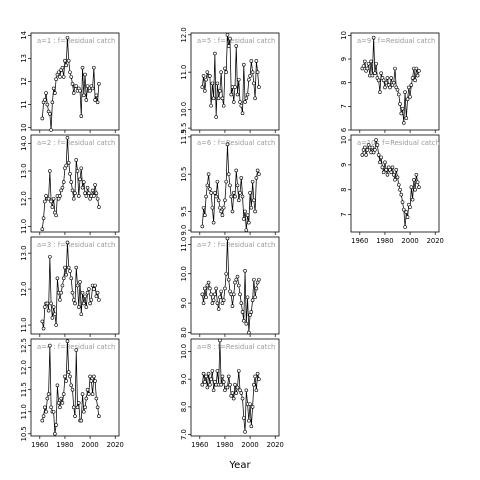  What do you see at coordinates (184, 211) in the screenshot?
I see `y-tick-label: 9.5` at bounding box center [184, 211].